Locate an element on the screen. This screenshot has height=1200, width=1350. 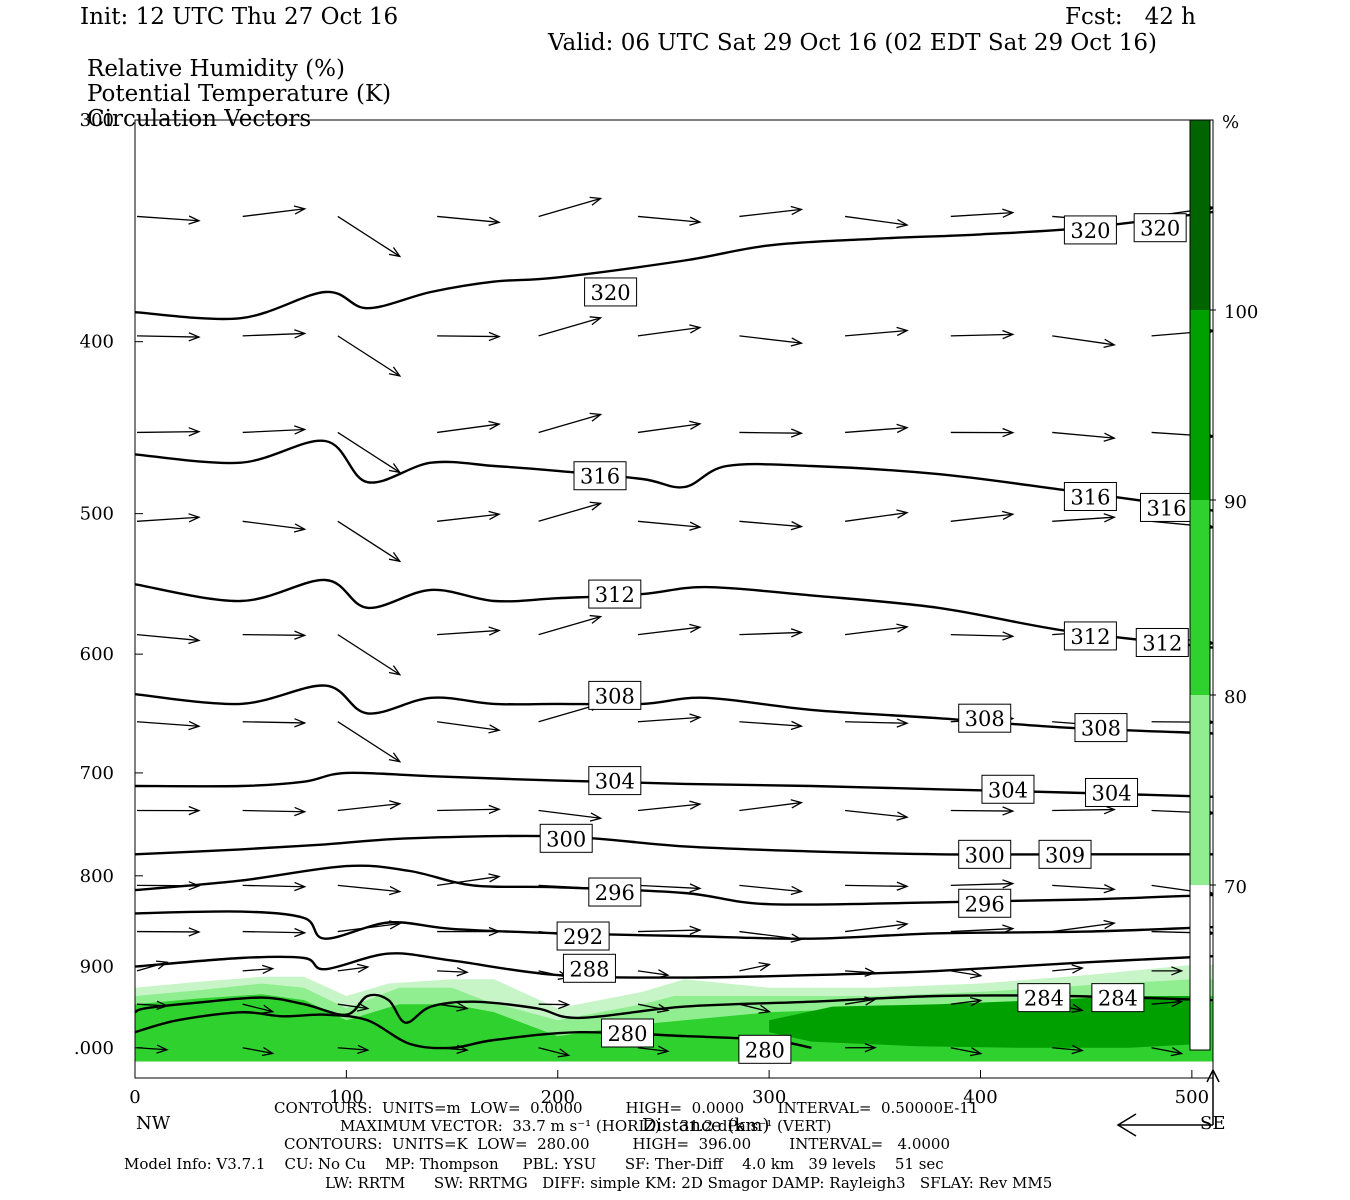
colorbar: % 70 80 90 100 is located at coordinates (1223, 581).